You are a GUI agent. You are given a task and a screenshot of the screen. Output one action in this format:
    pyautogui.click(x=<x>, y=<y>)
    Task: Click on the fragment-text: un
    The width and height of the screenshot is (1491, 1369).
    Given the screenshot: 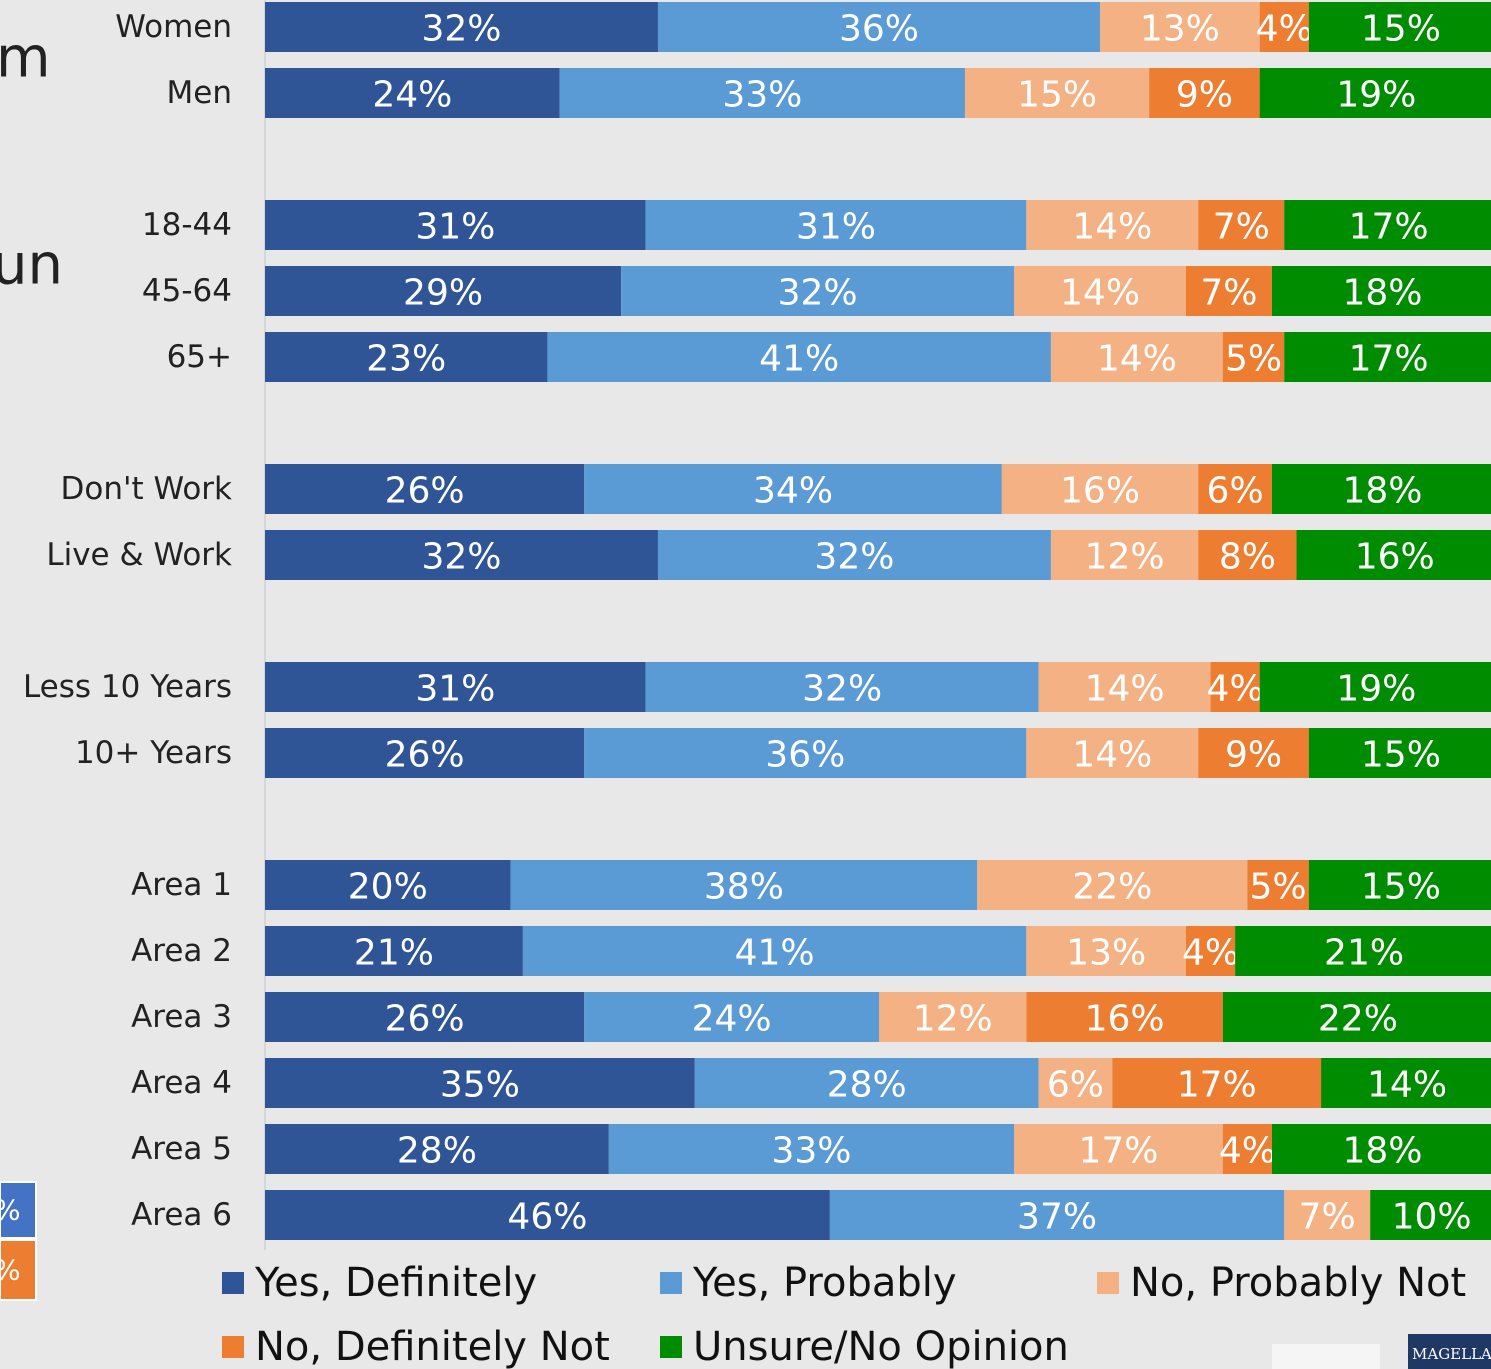 What is the action you would take?
    pyautogui.click(x=31, y=265)
    